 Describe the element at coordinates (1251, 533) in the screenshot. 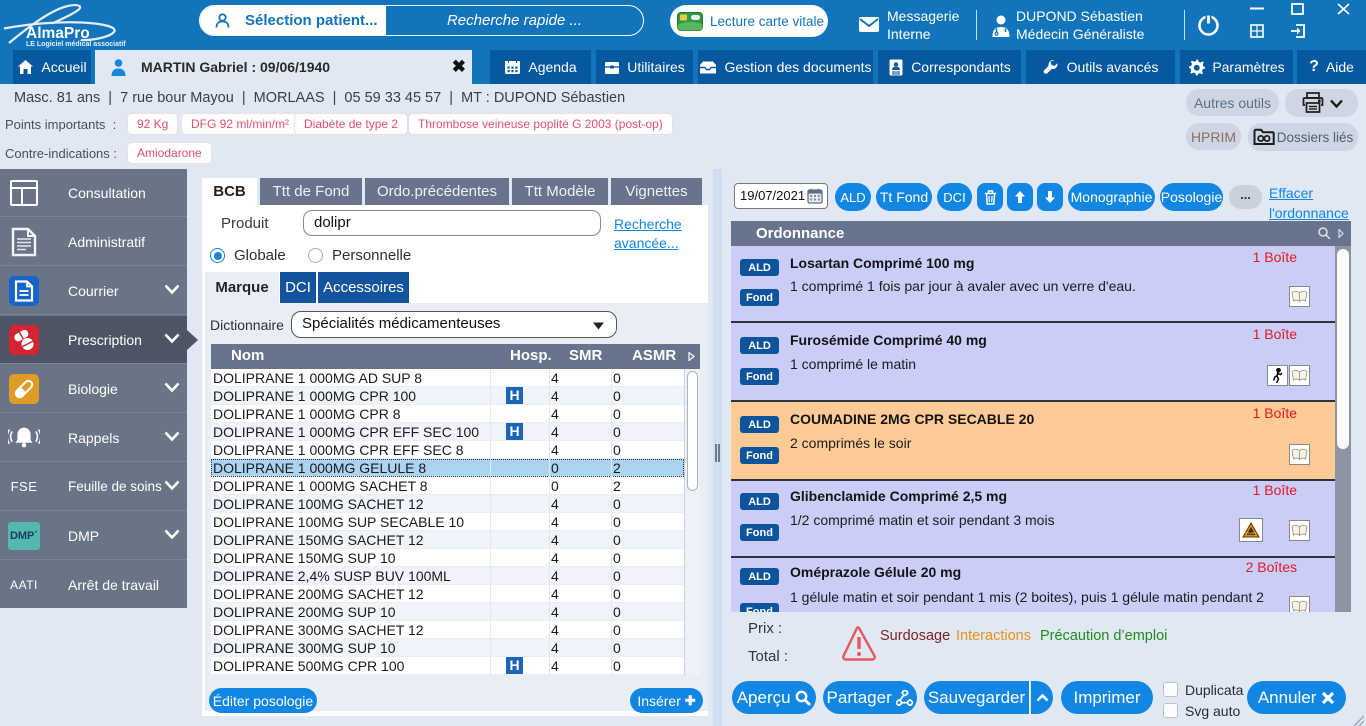

I see `svg-text: VWAY` at that location.